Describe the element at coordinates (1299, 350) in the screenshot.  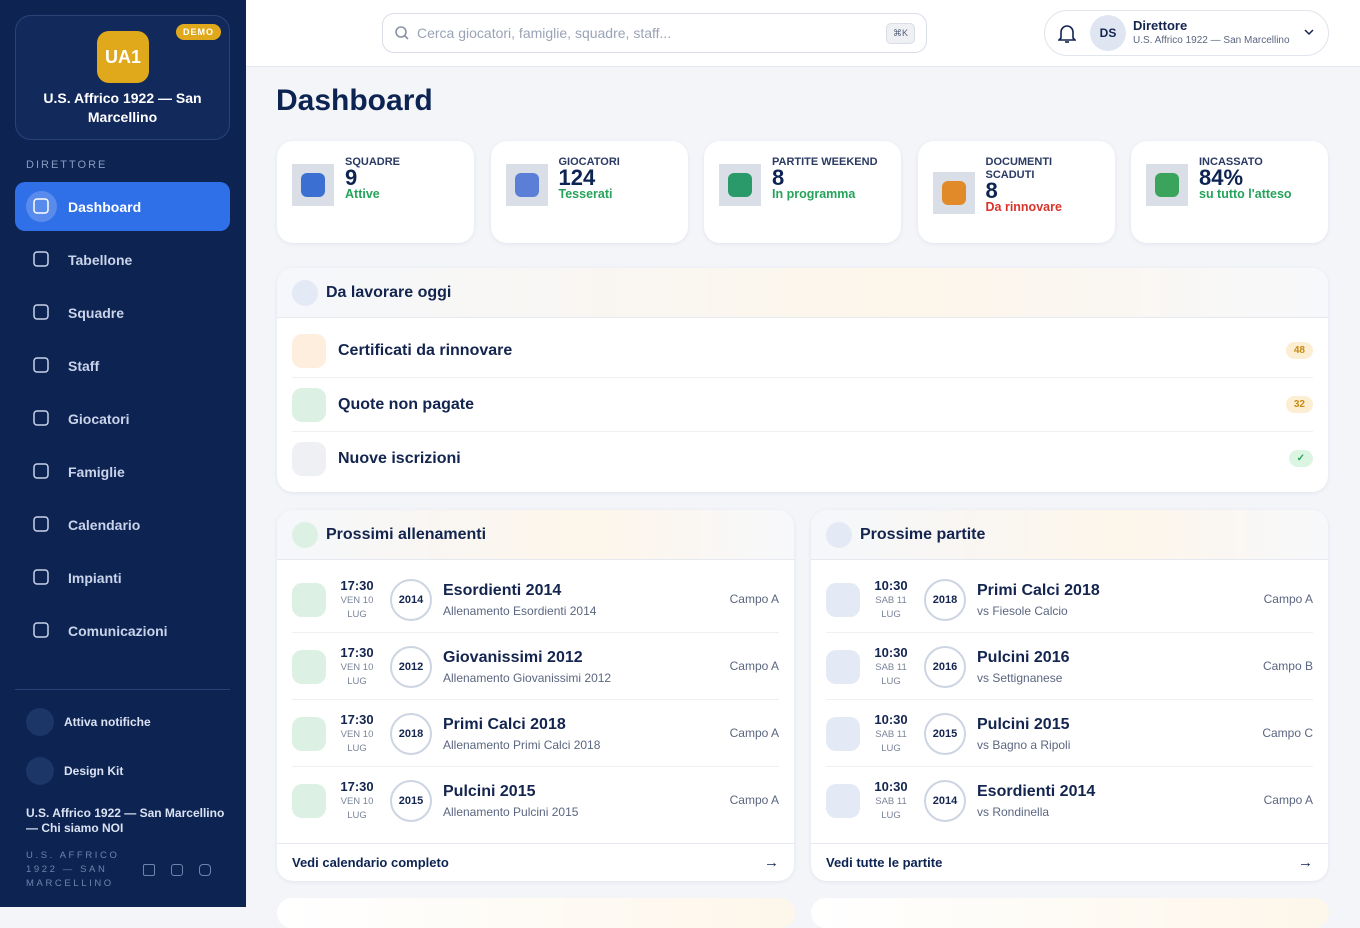
I see `todo-badge: 48` at that location.